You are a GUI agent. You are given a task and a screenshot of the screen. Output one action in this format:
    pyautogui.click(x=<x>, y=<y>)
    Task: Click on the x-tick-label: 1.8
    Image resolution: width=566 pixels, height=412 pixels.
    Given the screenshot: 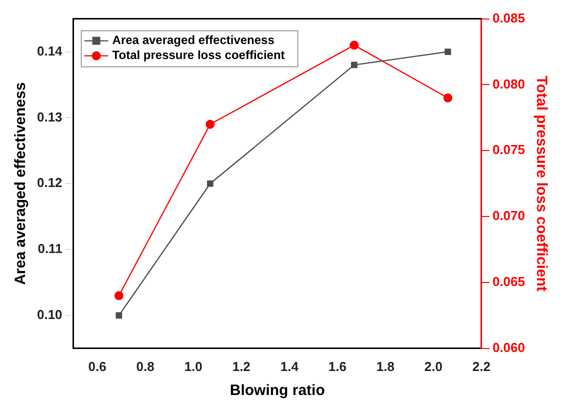 What is the action you would take?
    pyautogui.click(x=385, y=366)
    